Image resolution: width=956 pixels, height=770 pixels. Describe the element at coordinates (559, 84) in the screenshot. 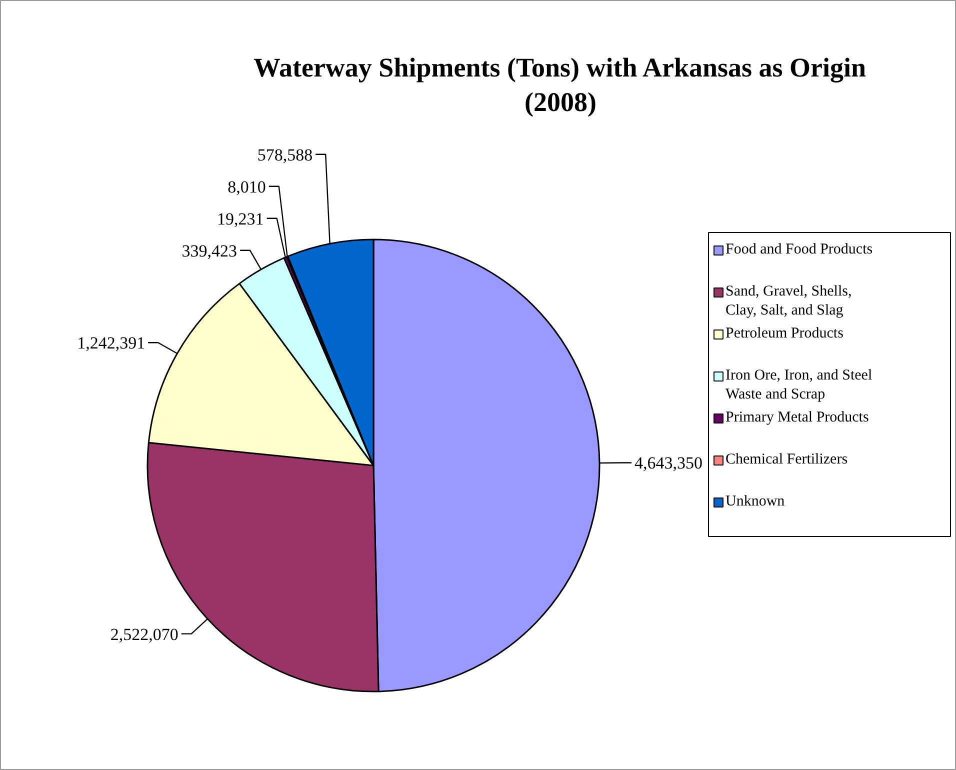

I see `chart-title: Waterway Shipments (Tons) with Arkansas as Origin (2008)` at that location.